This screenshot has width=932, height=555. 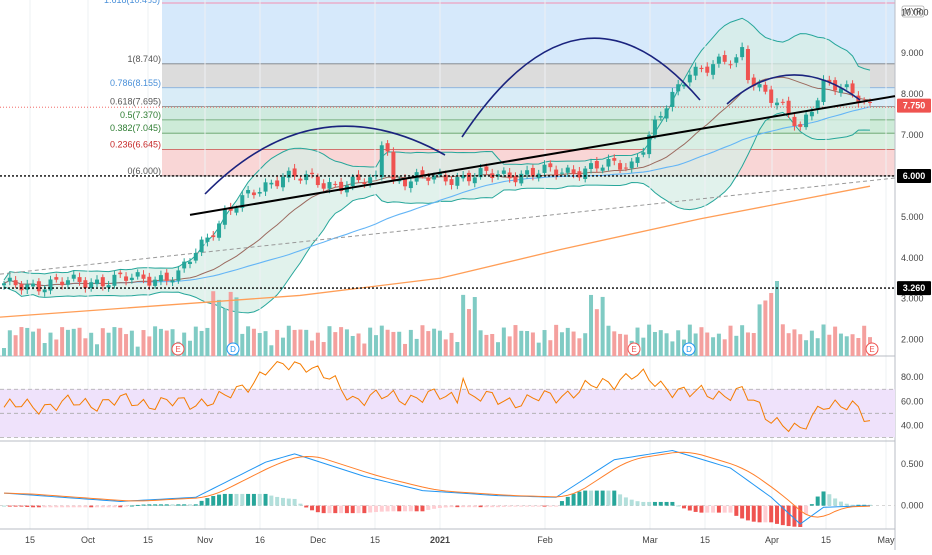 I want to click on volume-bars, so click(x=437, y=318).